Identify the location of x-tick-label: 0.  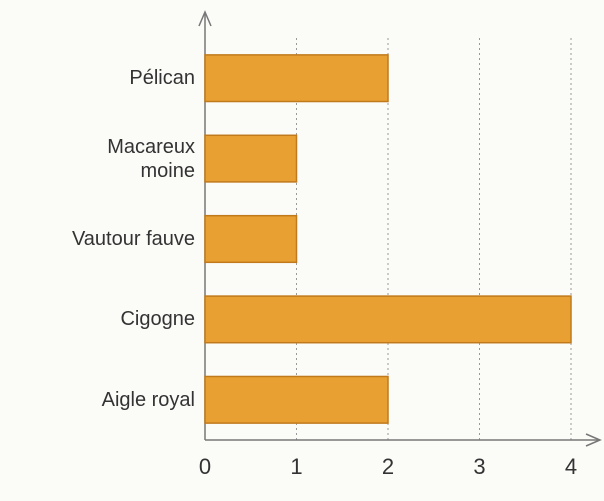
(205, 466).